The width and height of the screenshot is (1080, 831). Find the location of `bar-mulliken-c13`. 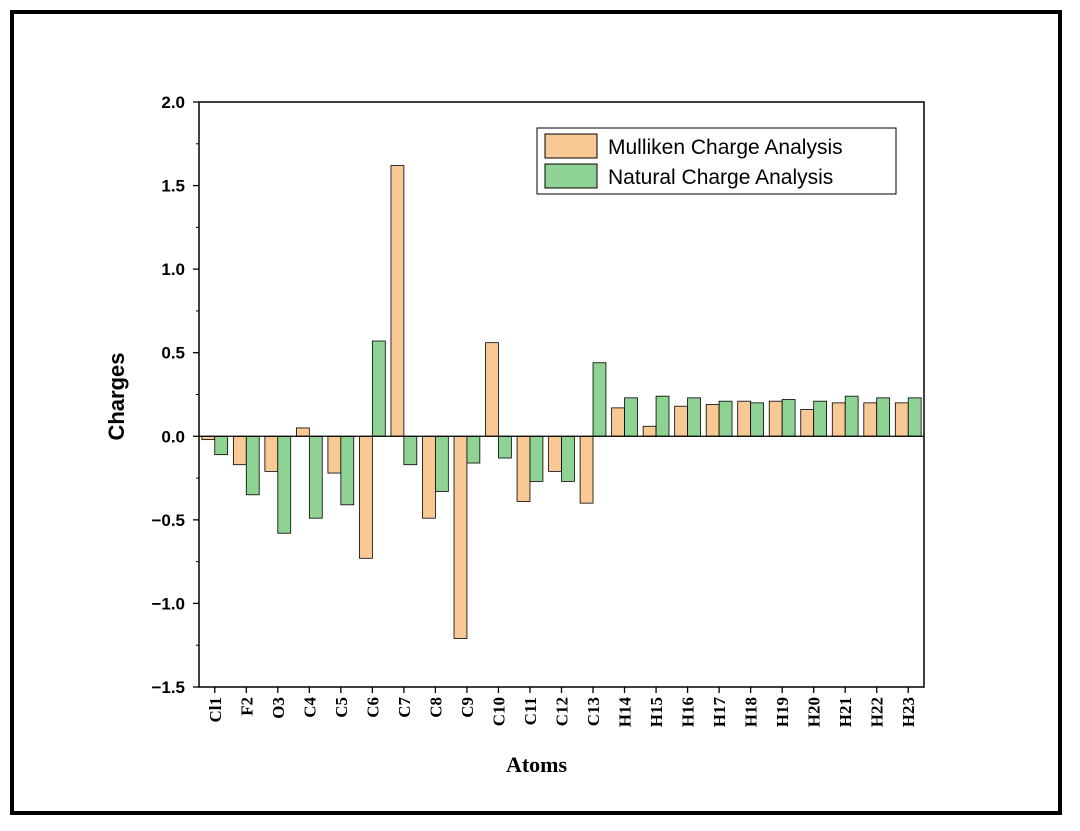

bar-mulliken-c13 is located at coordinates (586, 469).